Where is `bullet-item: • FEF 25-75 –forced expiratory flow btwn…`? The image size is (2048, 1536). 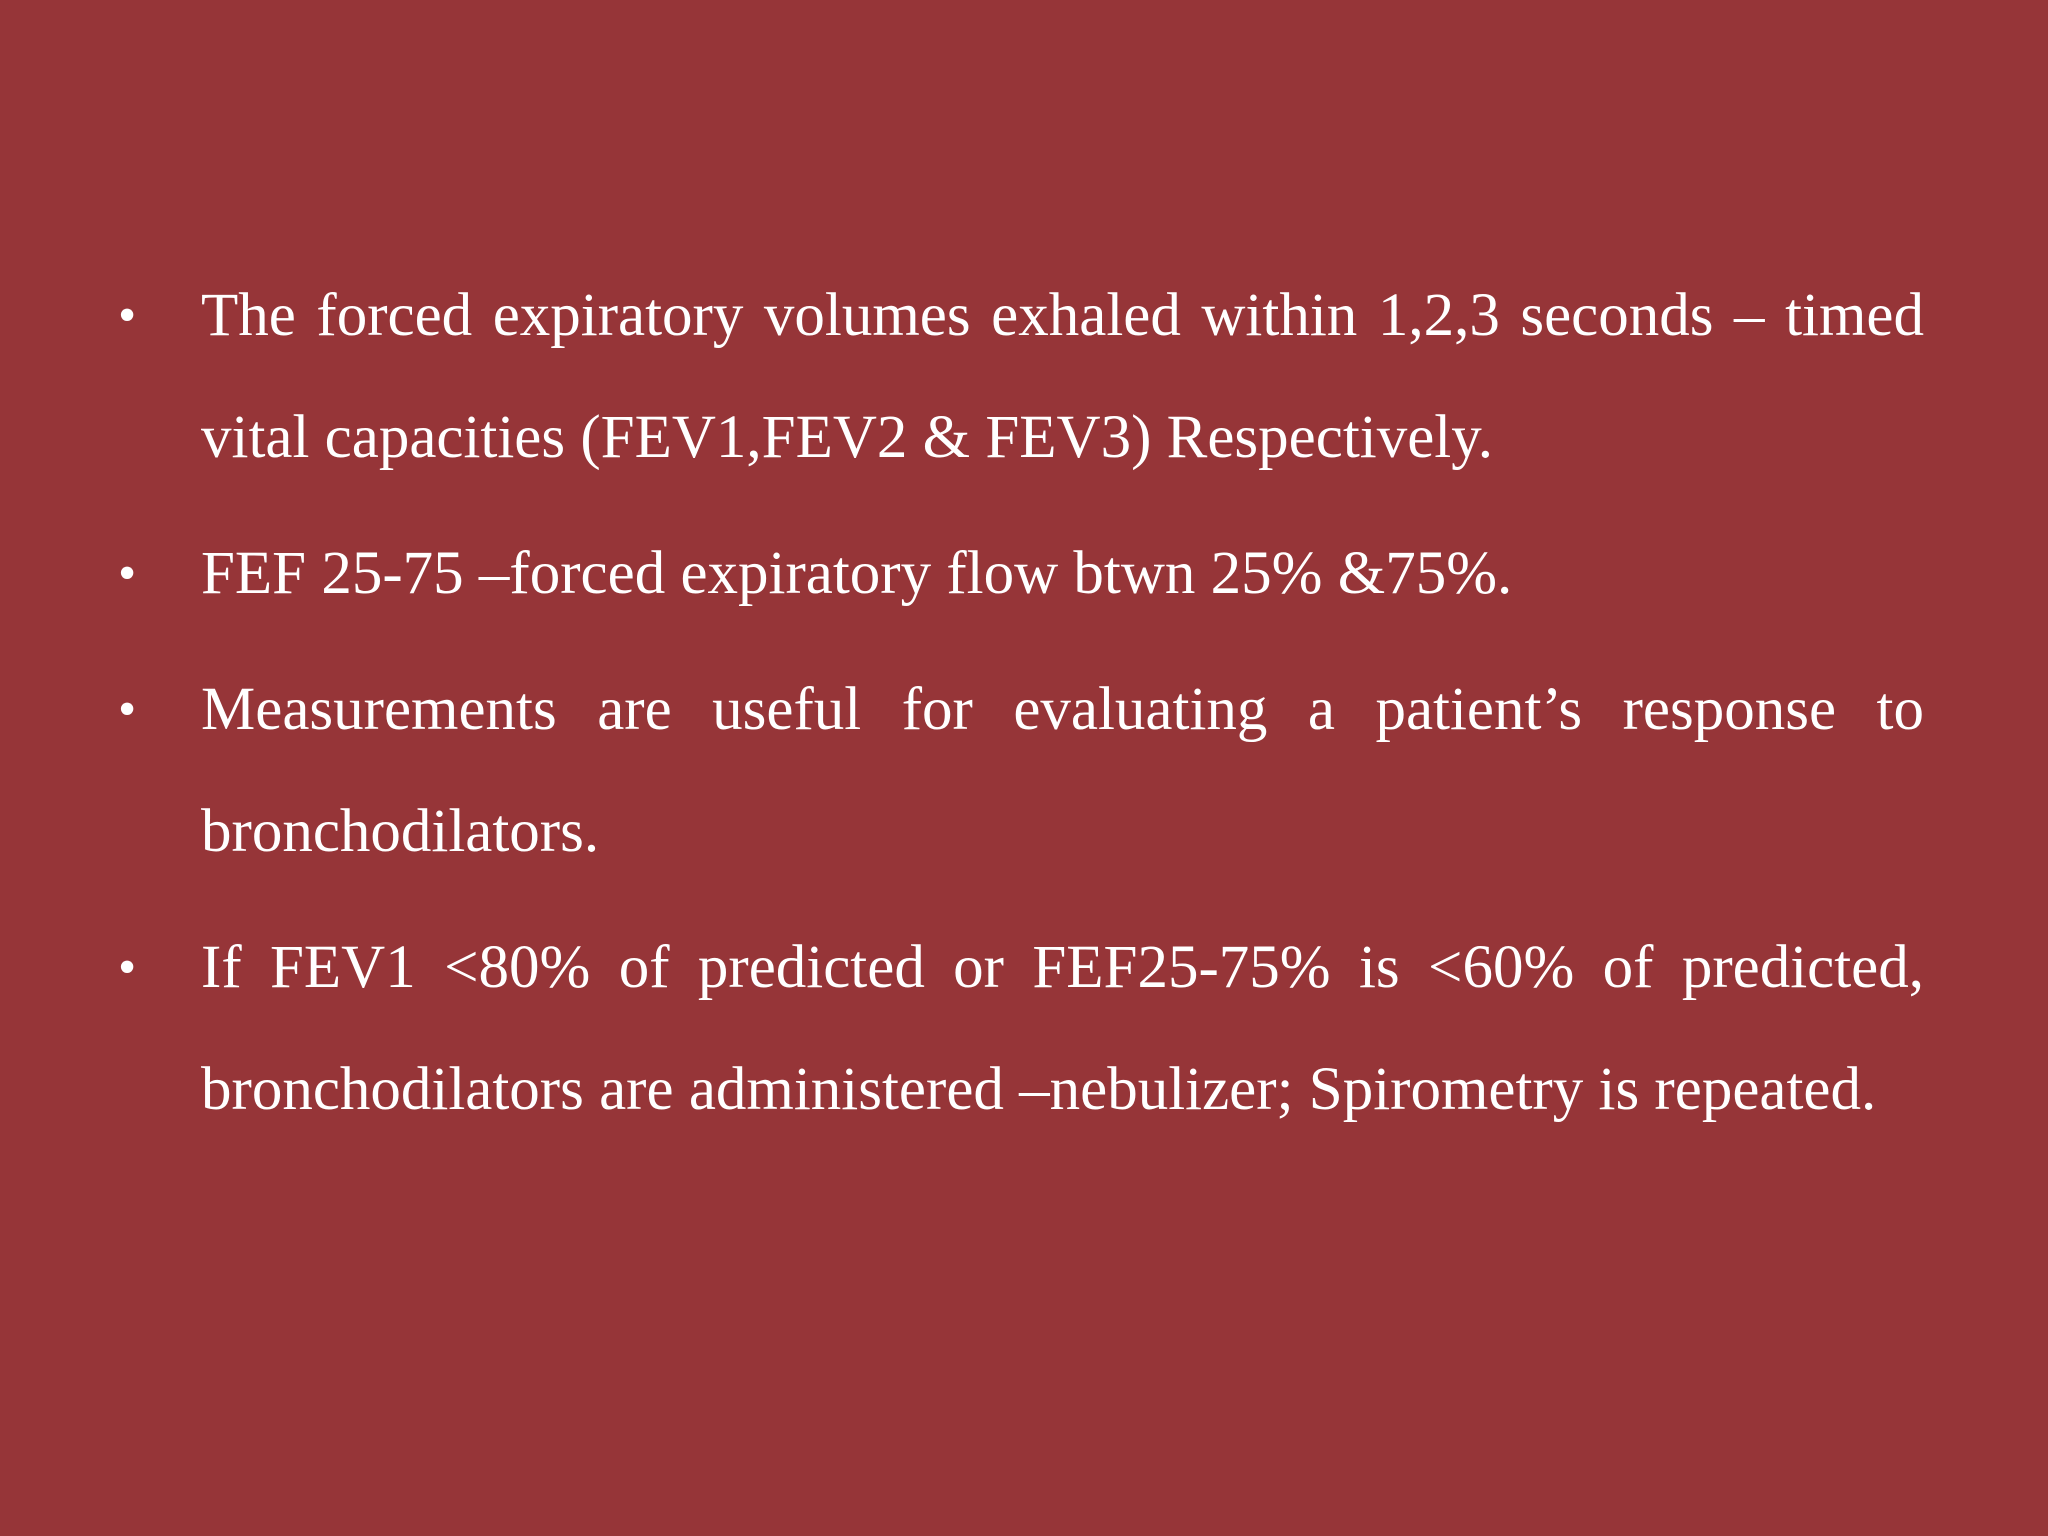 bullet-item: • FEF 25-75 –forced expiratory flow btwn… is located at coordinates (1021, 574).